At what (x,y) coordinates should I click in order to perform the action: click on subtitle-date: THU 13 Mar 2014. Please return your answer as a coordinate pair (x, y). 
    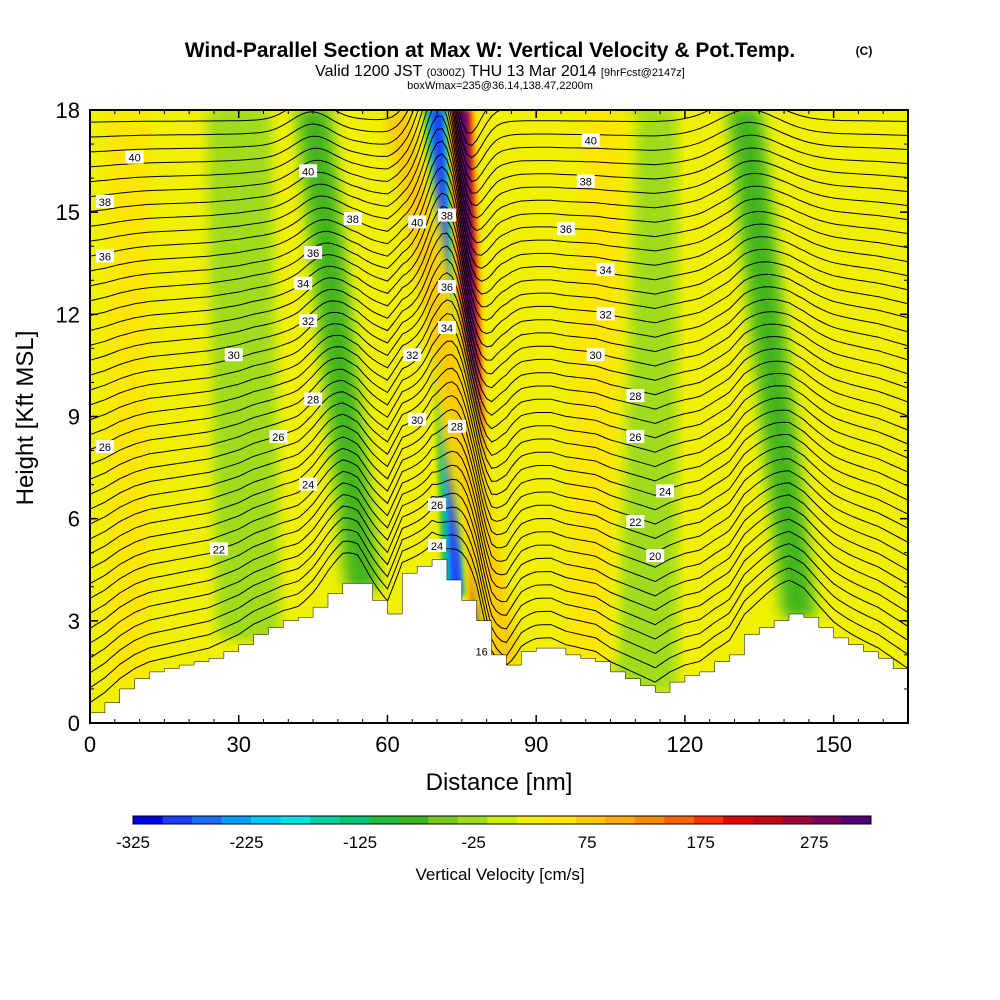
    Looking at the image, I should click on (532, 71).